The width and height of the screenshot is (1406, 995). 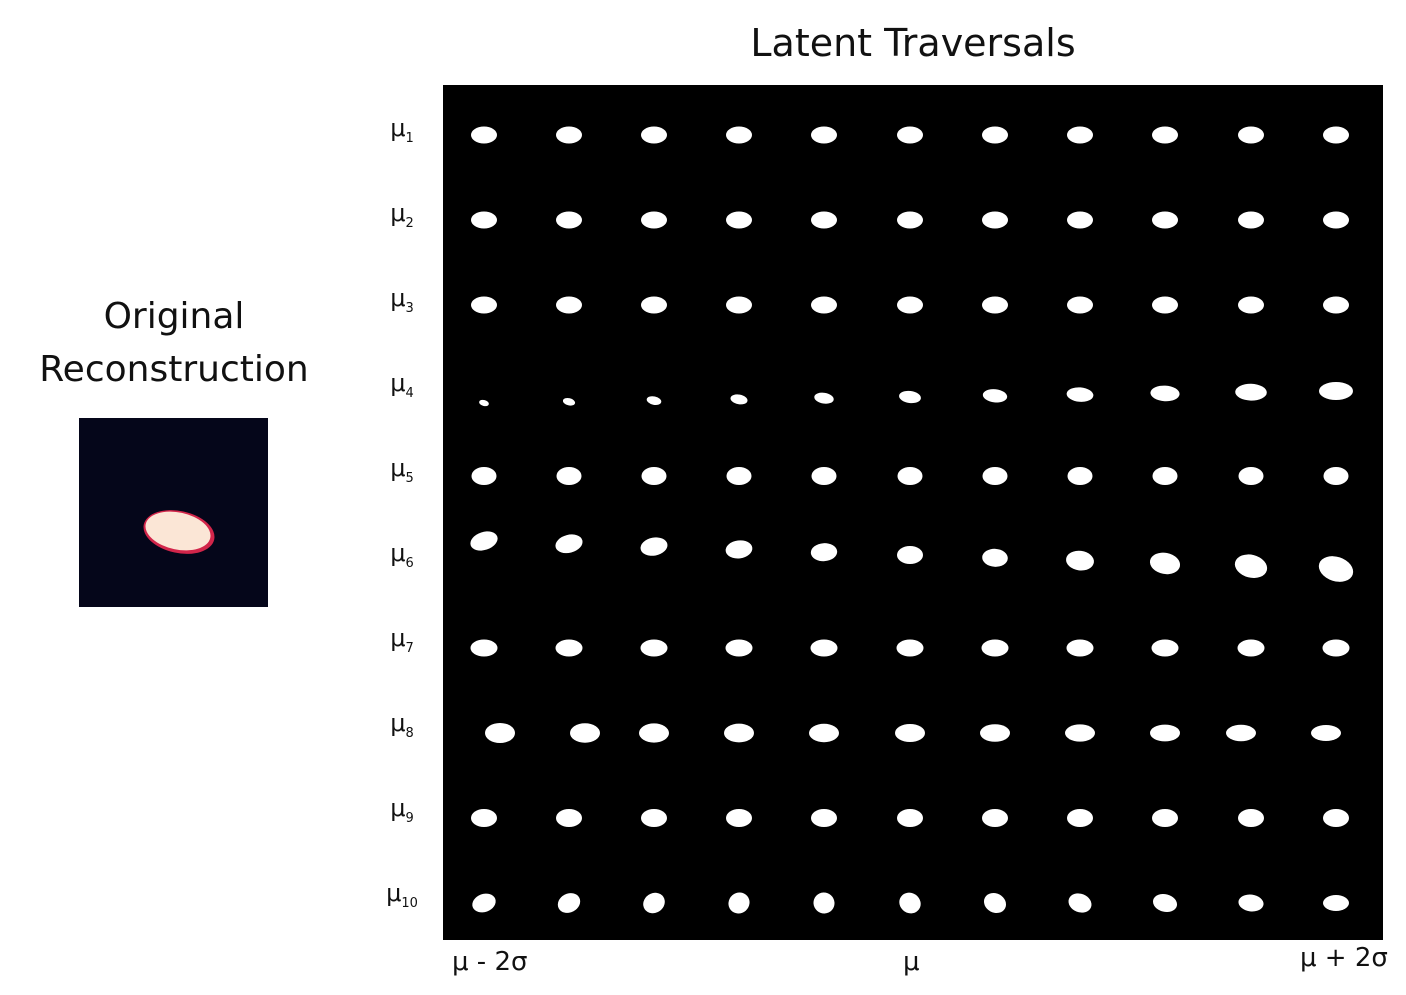 I want to click on traversal-cell-r2-c2, so click(x=569, y=220).